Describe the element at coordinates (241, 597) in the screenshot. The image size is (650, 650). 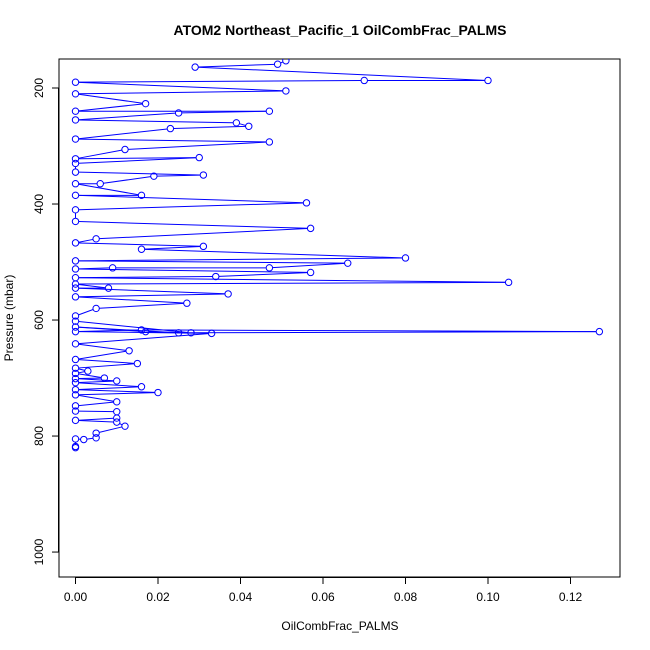
I see `x-tick-label: 0.04` at that location.